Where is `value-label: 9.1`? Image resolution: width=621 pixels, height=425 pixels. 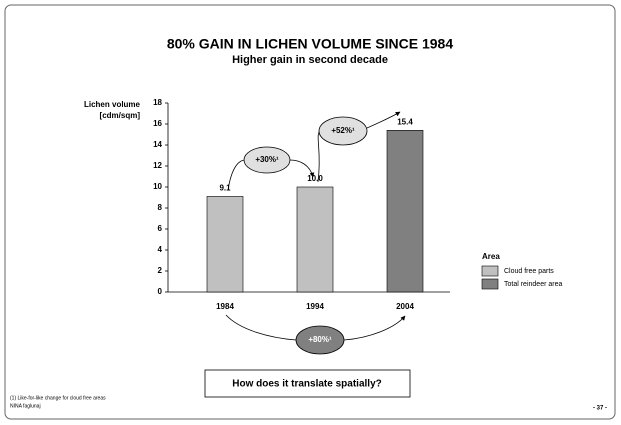
value-label: 9.1 is located at coordinates (225, 188).